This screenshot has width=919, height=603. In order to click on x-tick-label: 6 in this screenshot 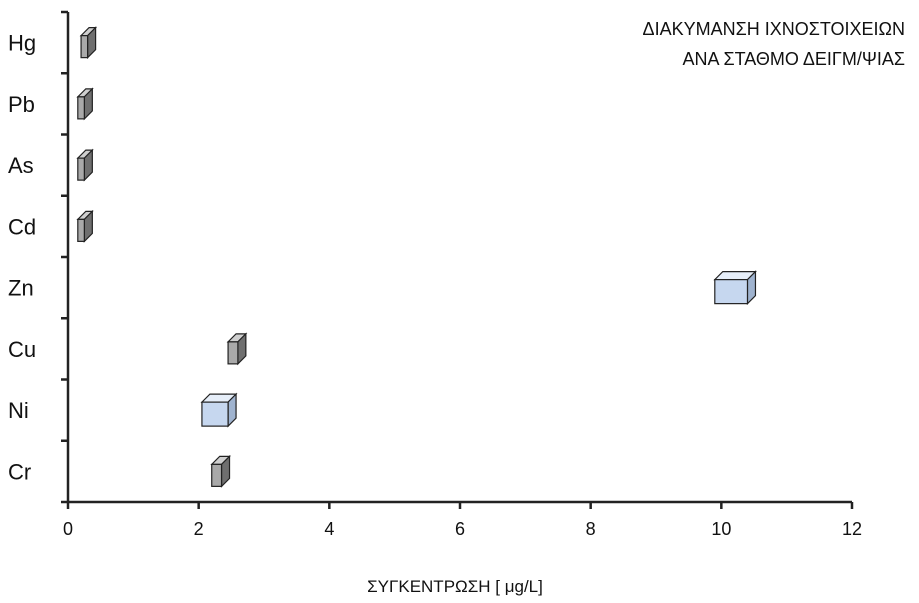, I will do `click(460, 529)`.